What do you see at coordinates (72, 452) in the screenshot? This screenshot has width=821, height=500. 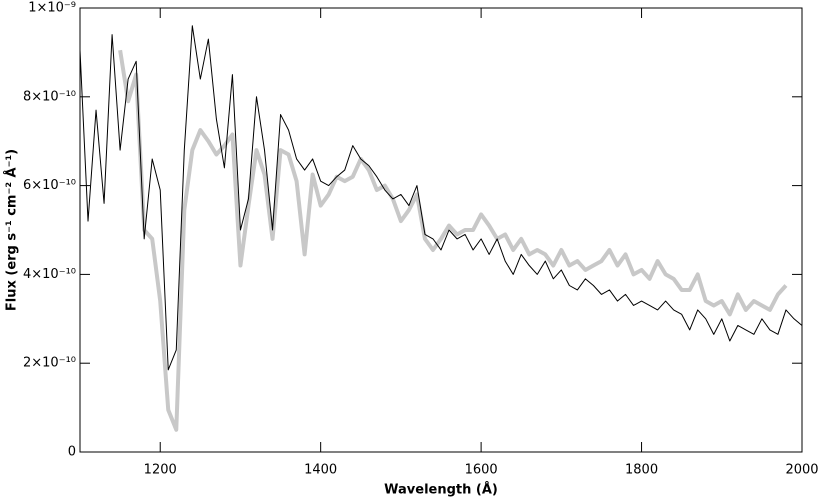 I see `y-tick-label: 0` at bounding box center [72, 452].